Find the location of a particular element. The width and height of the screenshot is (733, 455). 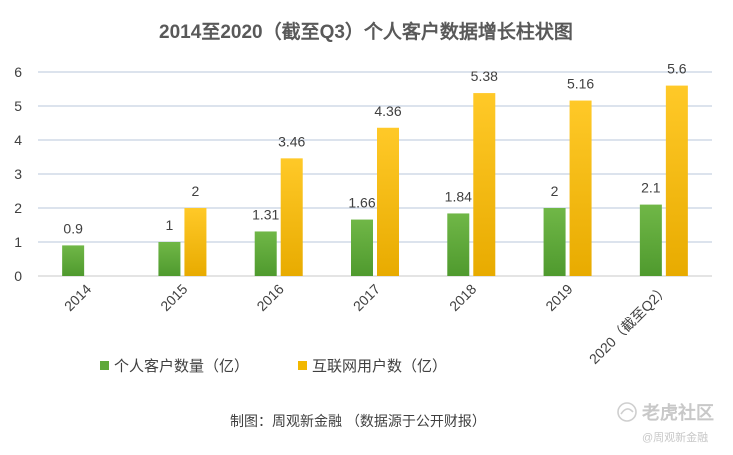

data-label: 5.6 is located at coordinates (677, 69).